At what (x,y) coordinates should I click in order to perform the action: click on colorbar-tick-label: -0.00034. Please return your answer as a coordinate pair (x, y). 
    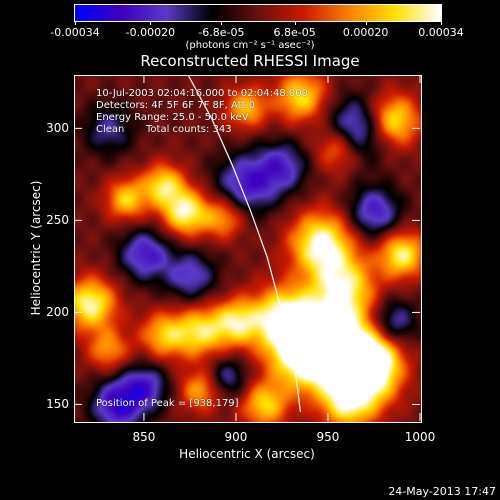
    Looking at the image, I should click on (75, 32).